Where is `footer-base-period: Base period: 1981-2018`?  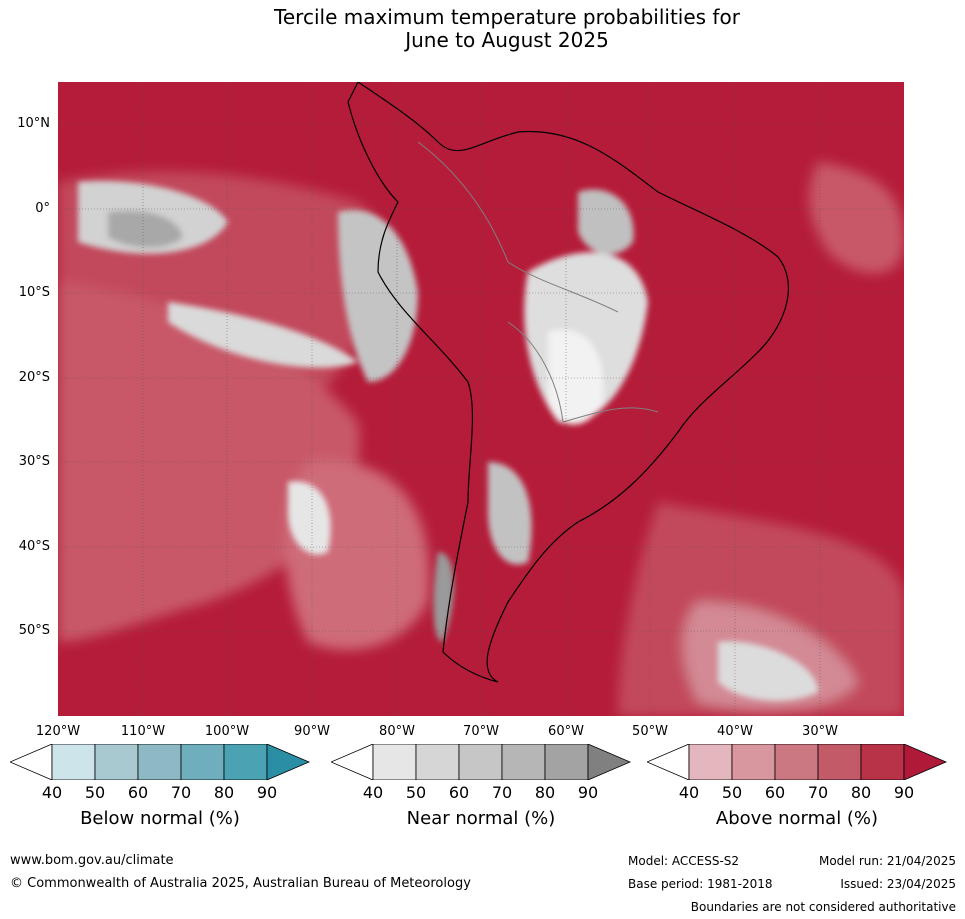 footer-base-period: Base period: 1981-2018 is located at coordinates (700, 884).